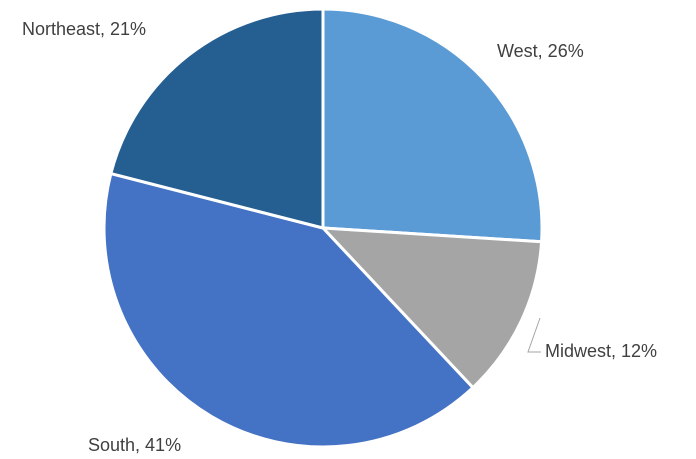 The image size is (696, 459). I want to click on data-label: Northeast, 21%, so click(84, 29).